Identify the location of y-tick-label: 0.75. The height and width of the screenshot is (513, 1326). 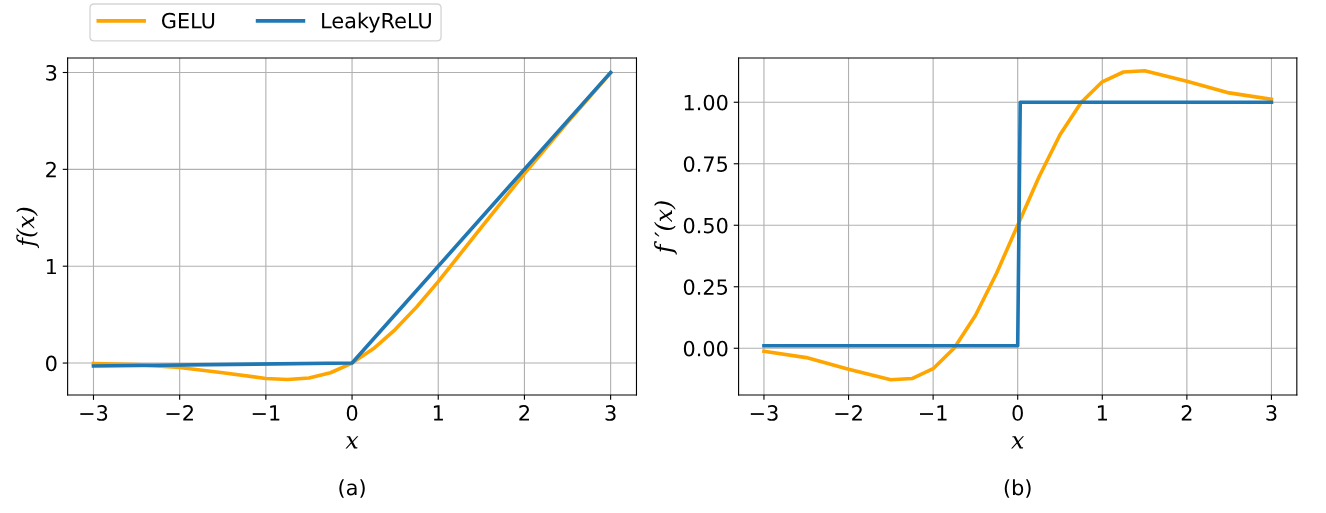
(705, 164).